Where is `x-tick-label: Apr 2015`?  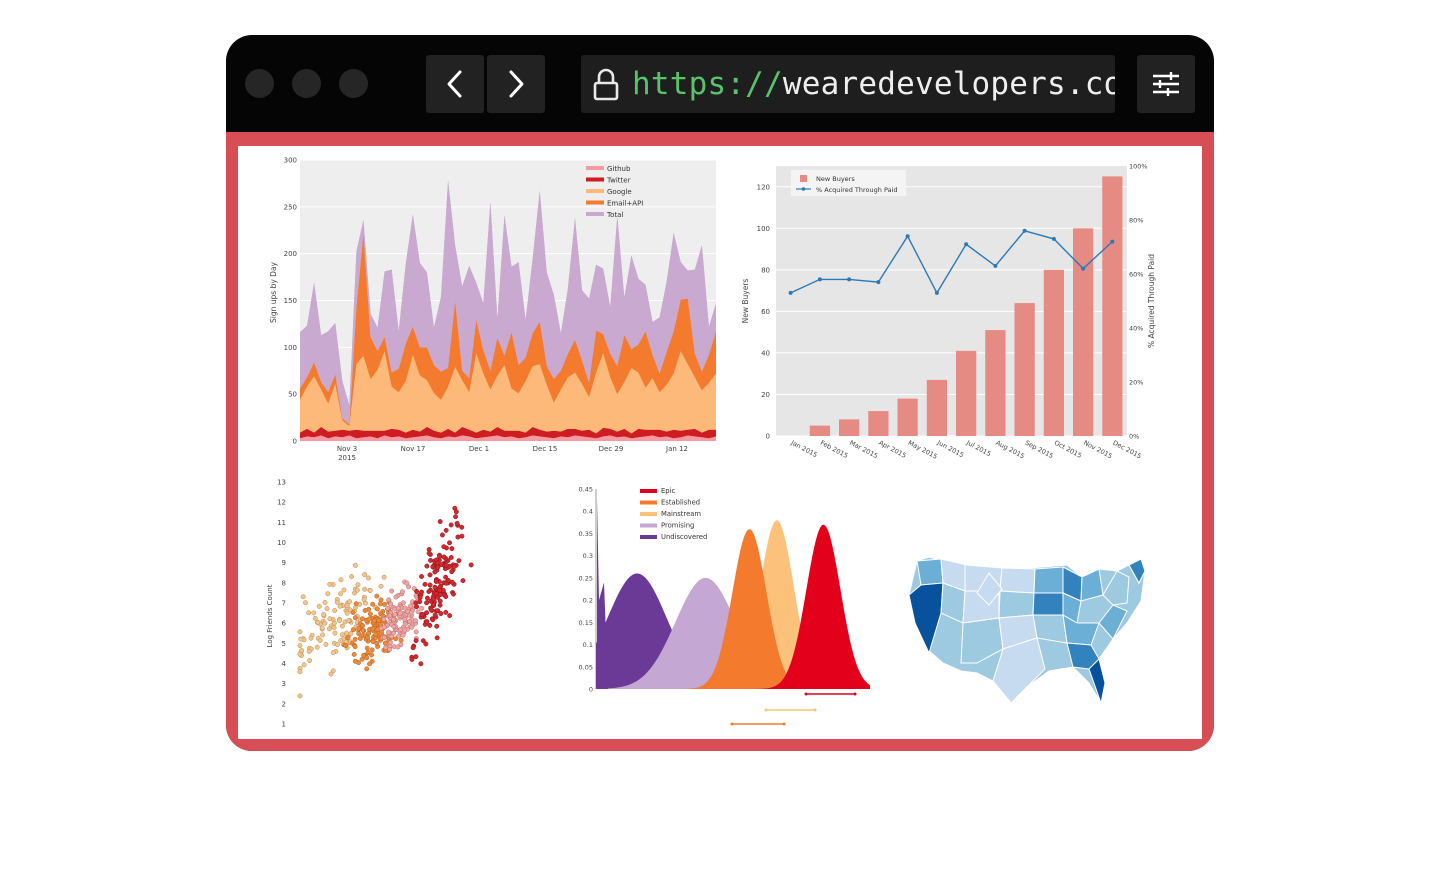
x-tick-label: Apr 2015 is located at coordinates (892, 449).